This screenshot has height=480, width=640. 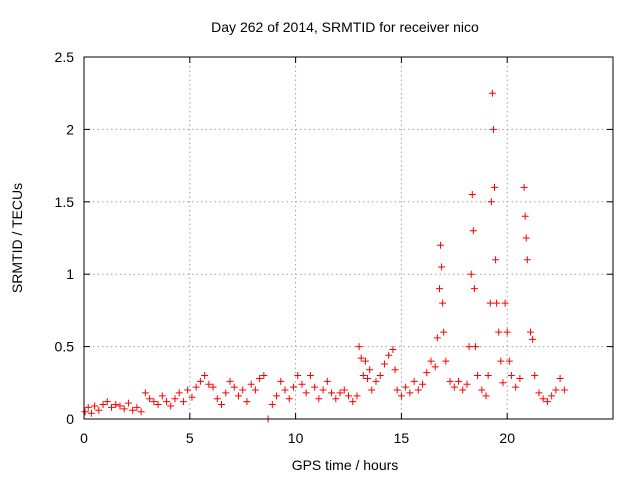 What do you see at coordinates (70, 129) in the screenshot?
I see `y-tick-label: 2` at bounding box center [70, 129].